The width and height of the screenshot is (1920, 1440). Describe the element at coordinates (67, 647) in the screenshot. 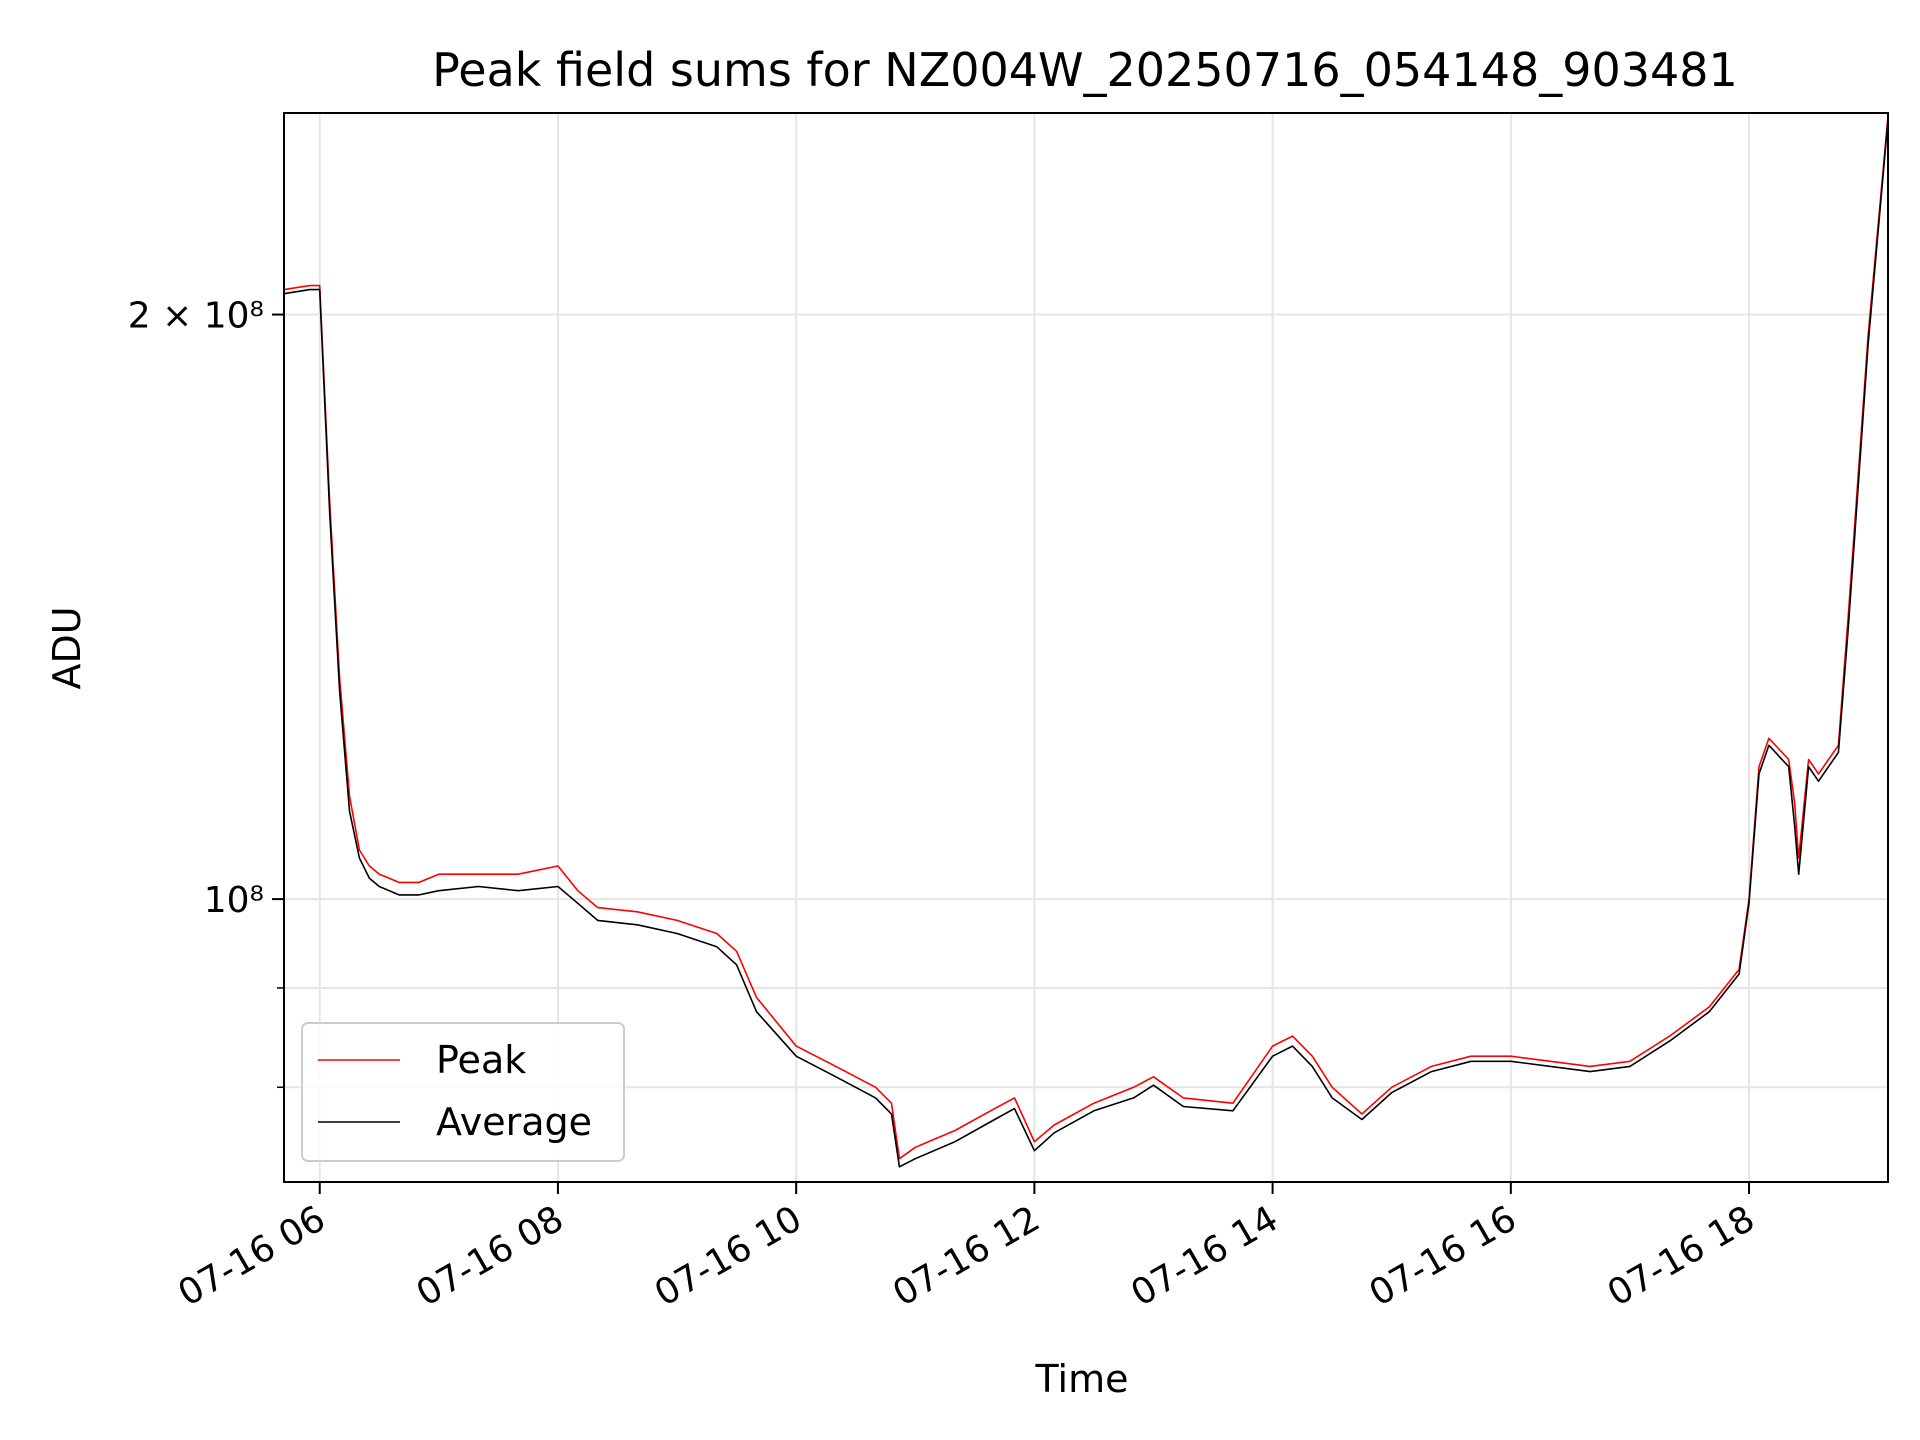

I see `y-axis-label: ADU` at that location.